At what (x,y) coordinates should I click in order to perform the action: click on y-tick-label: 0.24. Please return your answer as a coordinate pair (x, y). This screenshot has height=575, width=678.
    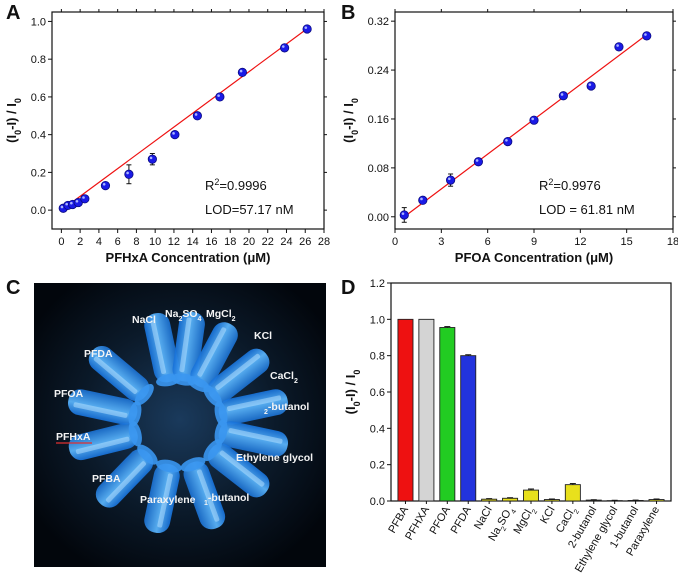
    Looking at the image, I should click on (378, 71).